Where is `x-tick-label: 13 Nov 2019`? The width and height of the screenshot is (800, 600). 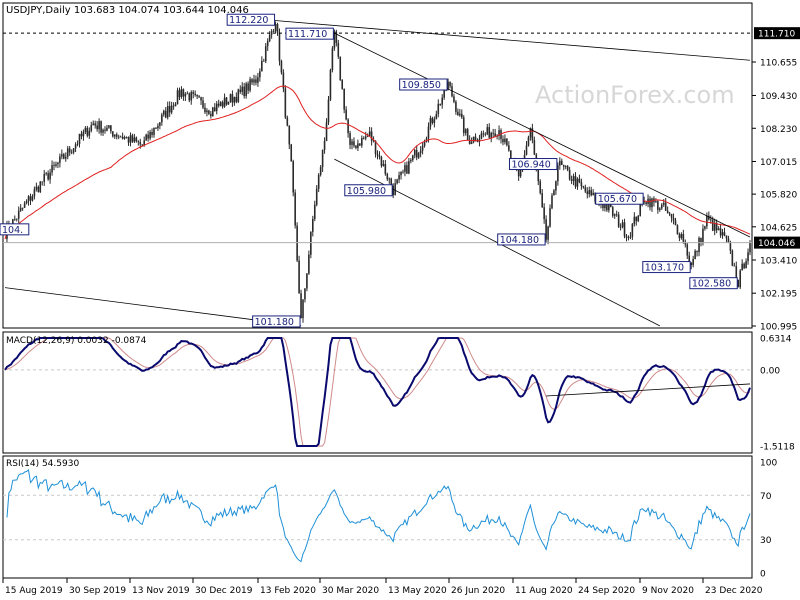 x-tick-label: 13 Nov 2019 is located at coordinates (161, 591).